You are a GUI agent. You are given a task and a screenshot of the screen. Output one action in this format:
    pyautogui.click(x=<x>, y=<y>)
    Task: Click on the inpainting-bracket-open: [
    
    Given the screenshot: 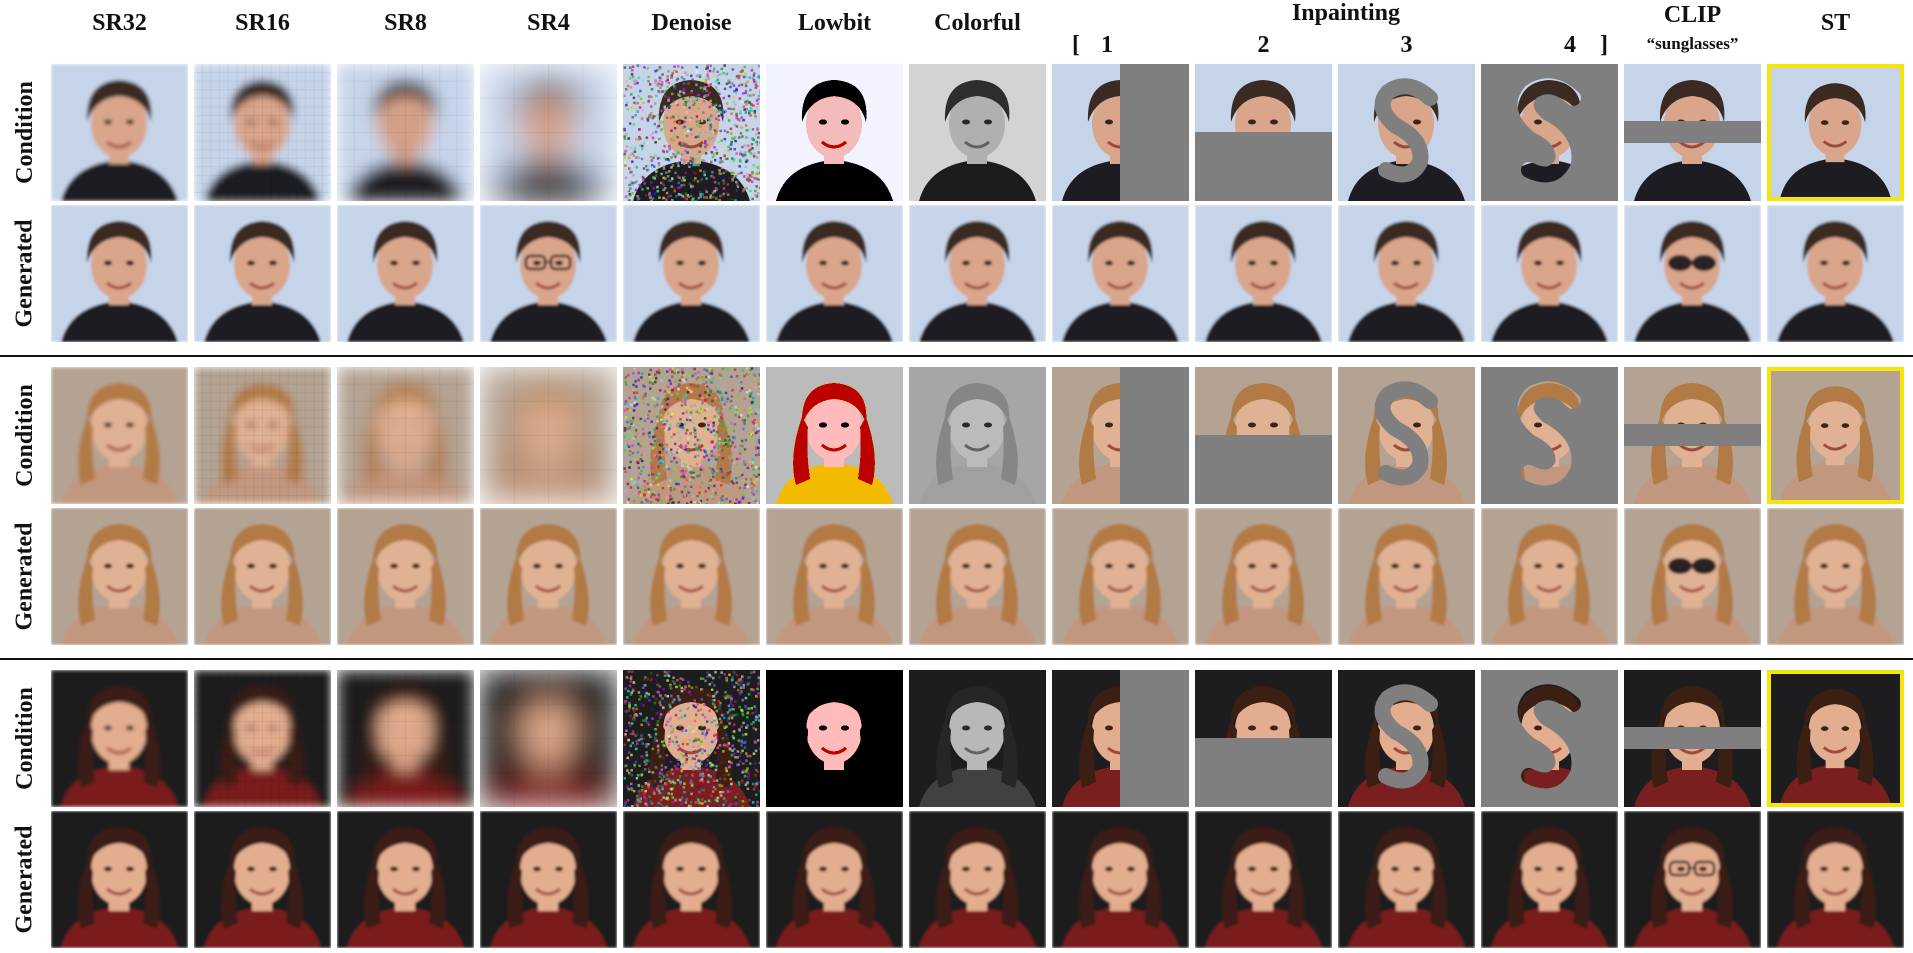 What is the action you would take?
    pyautogui.click(x=1076, y=45)
    